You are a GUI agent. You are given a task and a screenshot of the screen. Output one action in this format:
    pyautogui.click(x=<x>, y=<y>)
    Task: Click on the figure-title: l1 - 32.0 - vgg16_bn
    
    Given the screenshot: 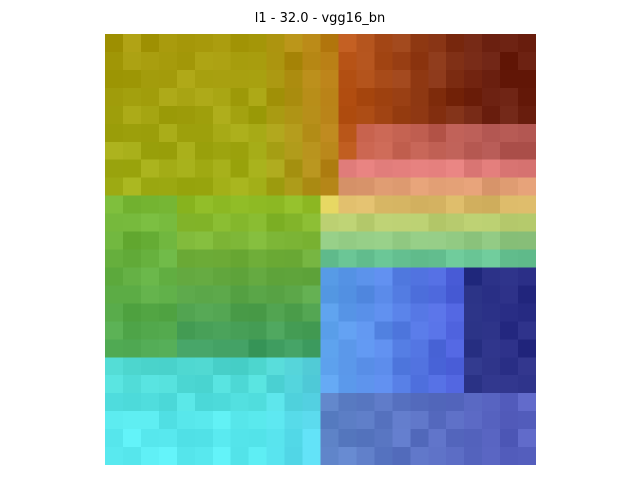 What is the action you would take?
    pyautogui.click(x=320, y=18)
    